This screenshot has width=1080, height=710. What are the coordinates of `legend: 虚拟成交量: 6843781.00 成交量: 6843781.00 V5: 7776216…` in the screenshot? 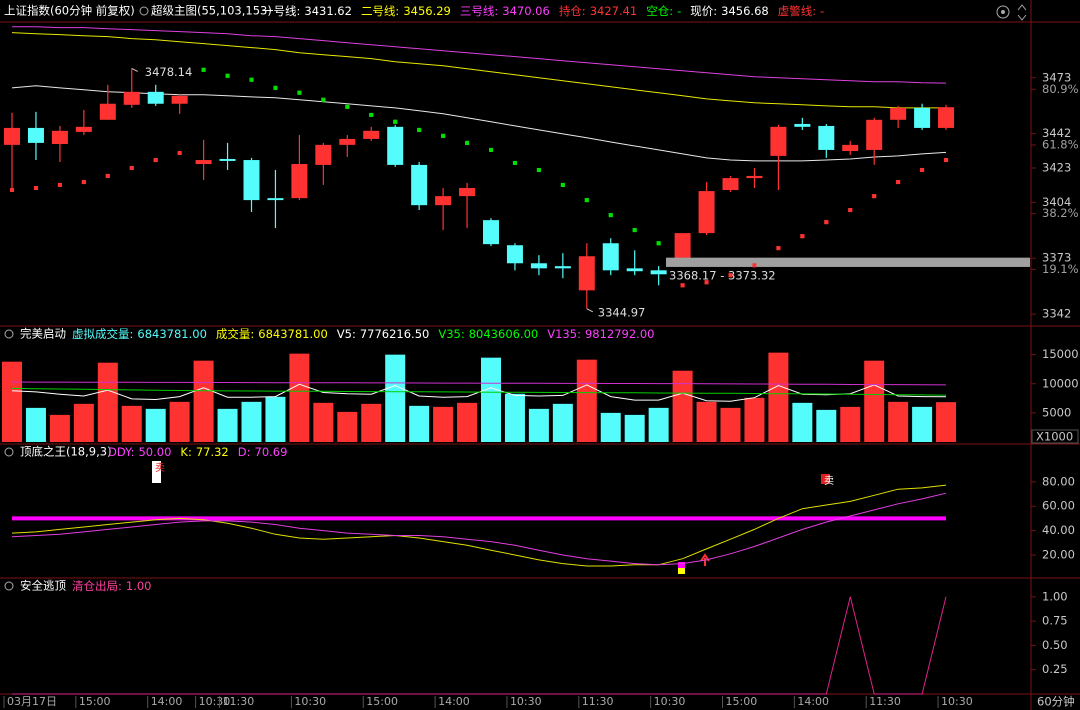 It's located at (363, 334).